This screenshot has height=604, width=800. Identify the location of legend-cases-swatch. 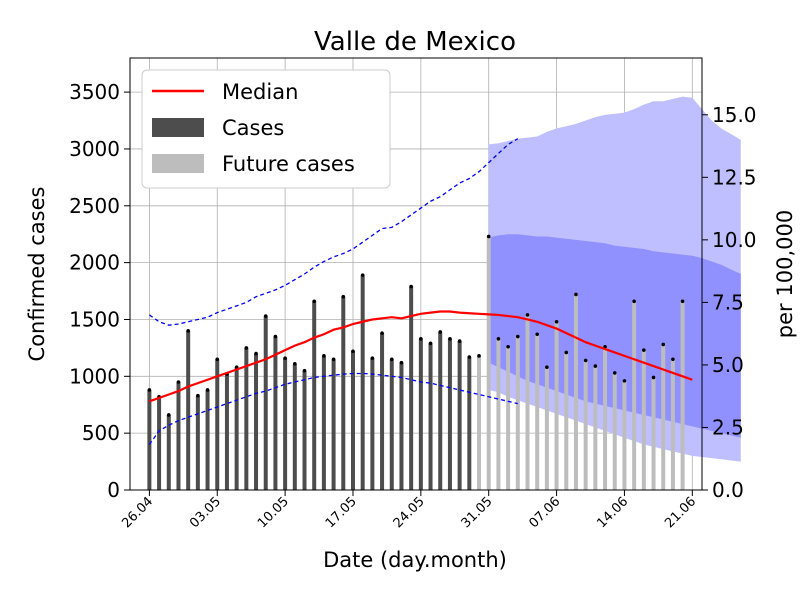
(178, 127).